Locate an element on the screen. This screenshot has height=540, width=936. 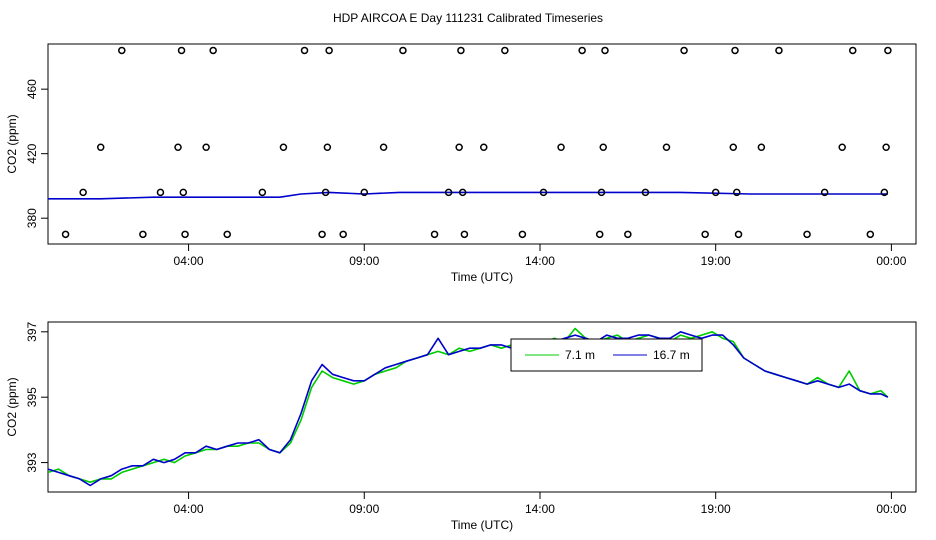
legend-label-16-7m: 16.7 m is located at coordinates (671, 355).